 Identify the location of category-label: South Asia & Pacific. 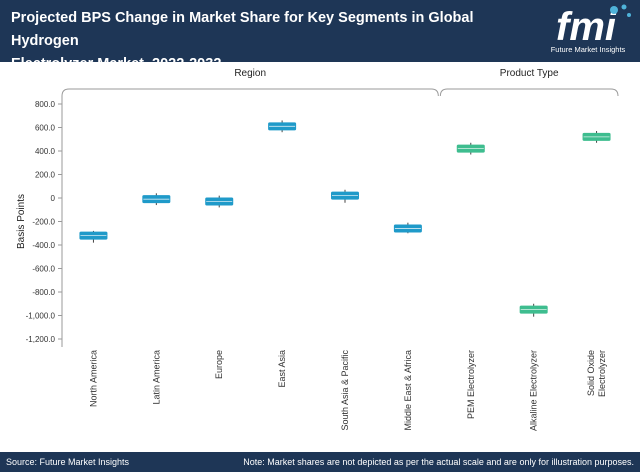
(345, 390).